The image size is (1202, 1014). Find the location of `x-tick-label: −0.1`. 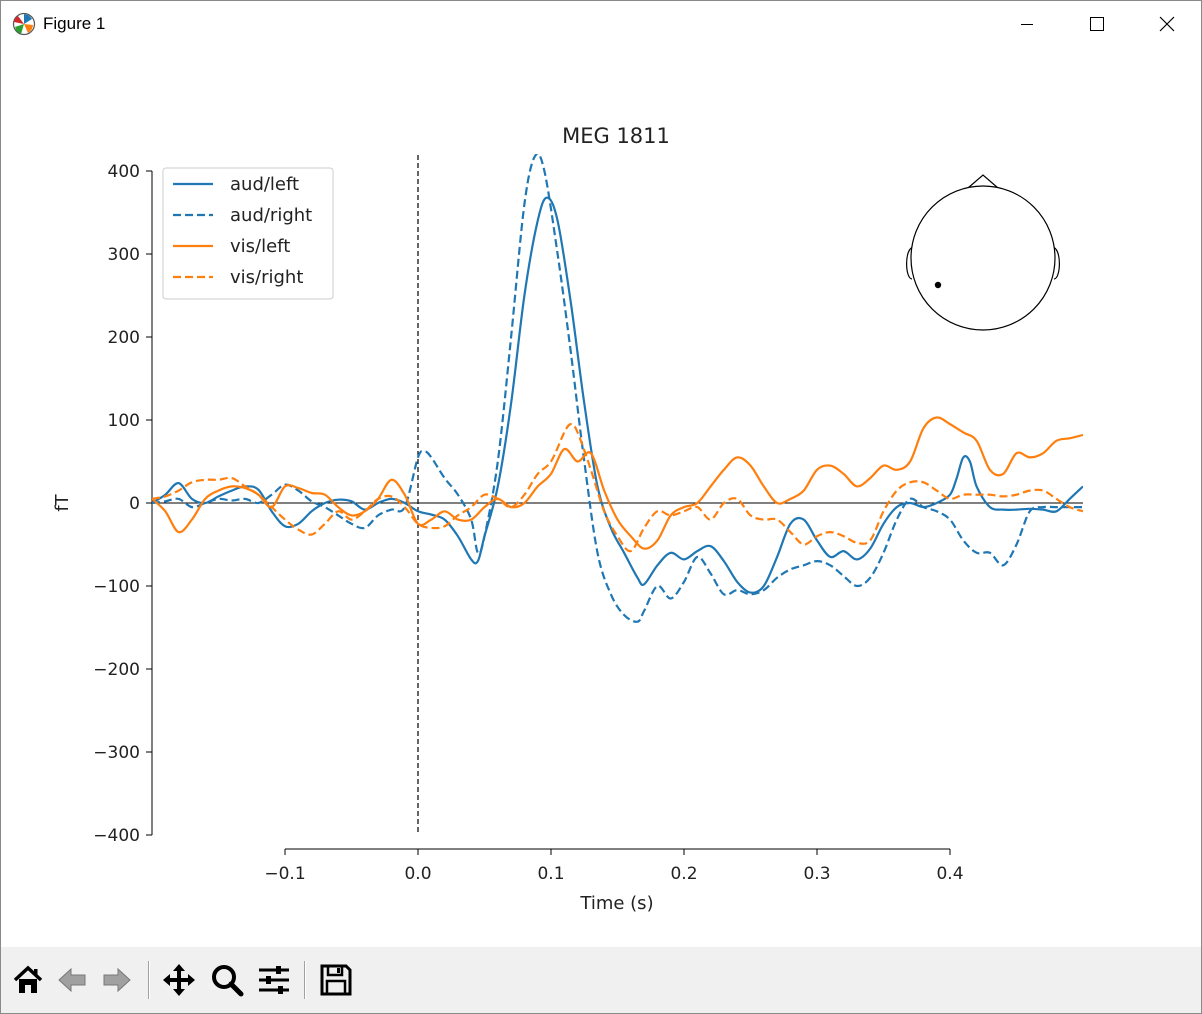

x-tick-label: −0.1 is located at coordinates (284, 874).